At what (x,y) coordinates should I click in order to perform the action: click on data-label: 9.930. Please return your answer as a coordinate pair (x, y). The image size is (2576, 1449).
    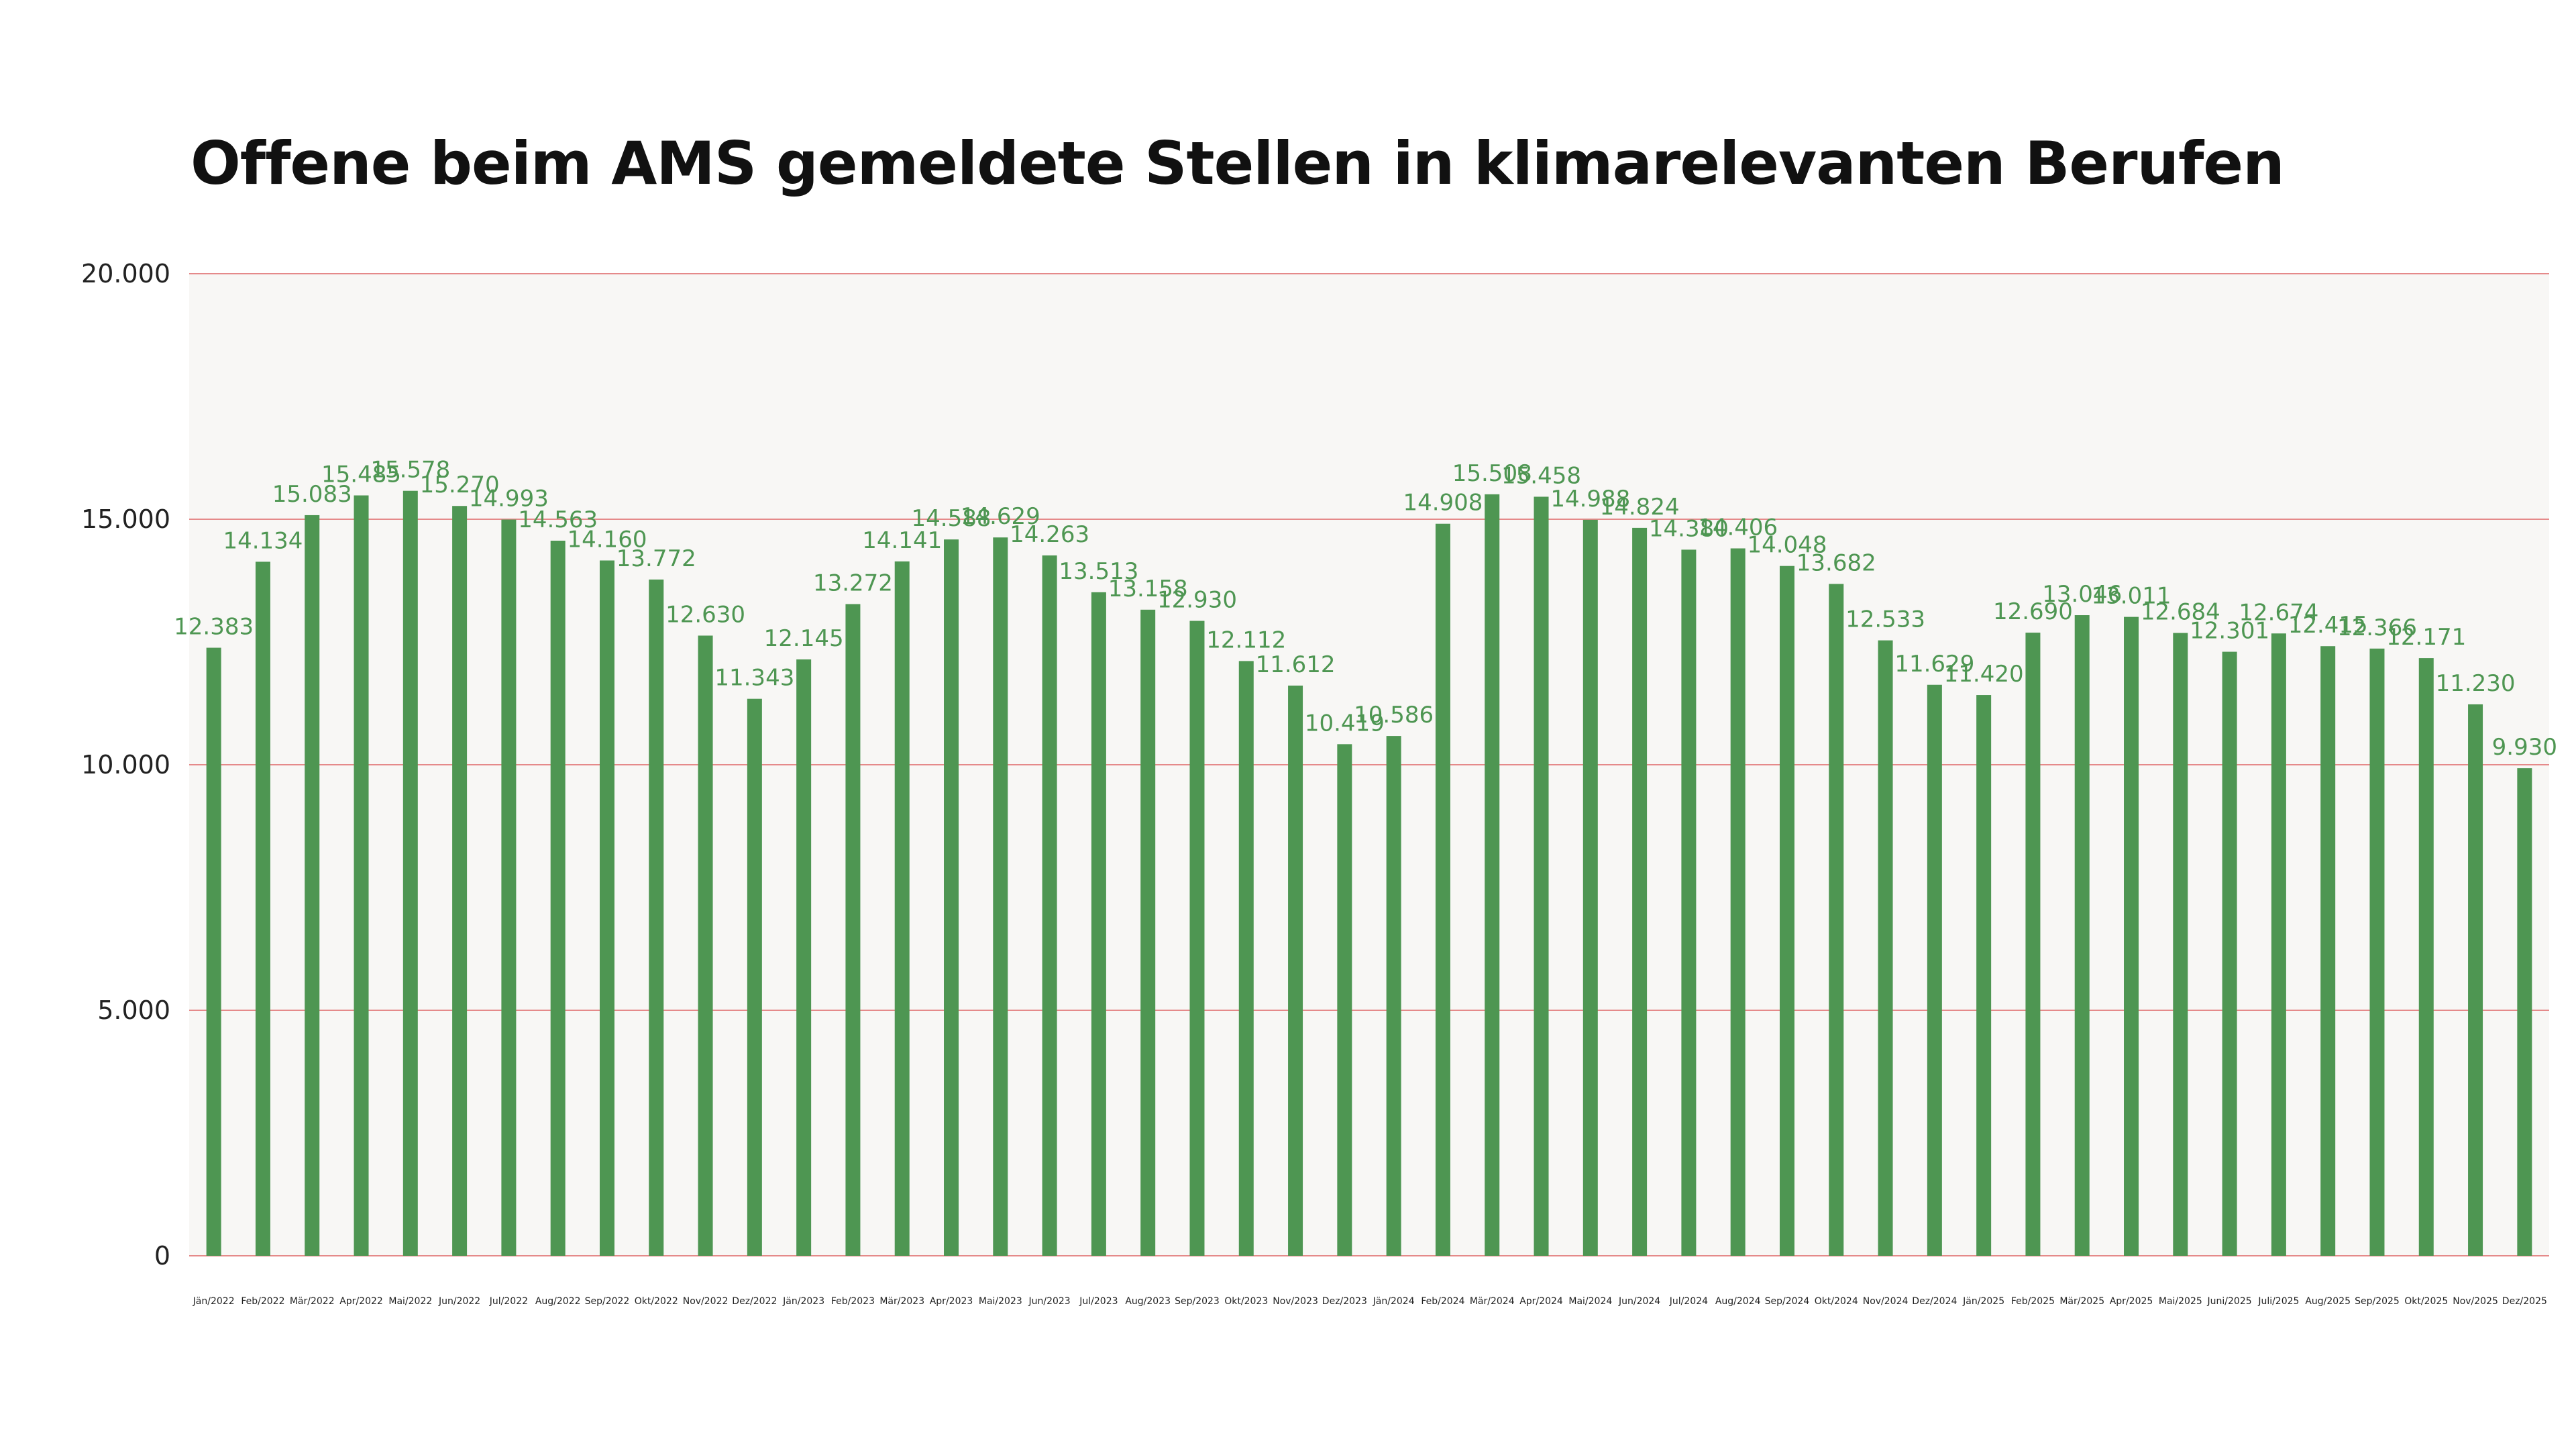
    Looking at the image, I should click on (2524, 747).